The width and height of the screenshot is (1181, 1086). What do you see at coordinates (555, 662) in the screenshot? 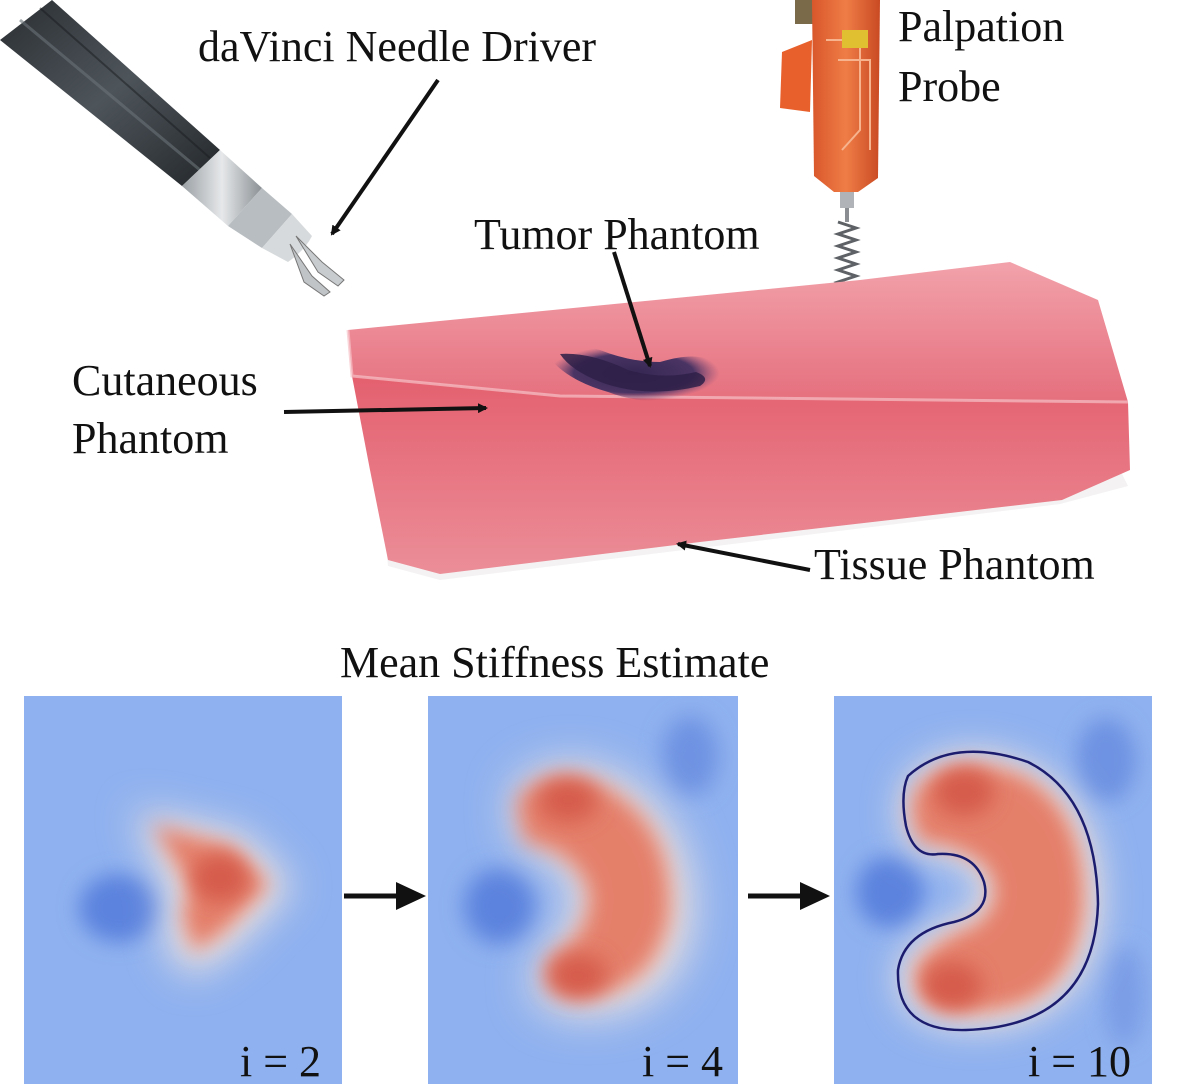
I see `estimate-title: Mean Stiffness Estimate` at bounding box center [555, 662].